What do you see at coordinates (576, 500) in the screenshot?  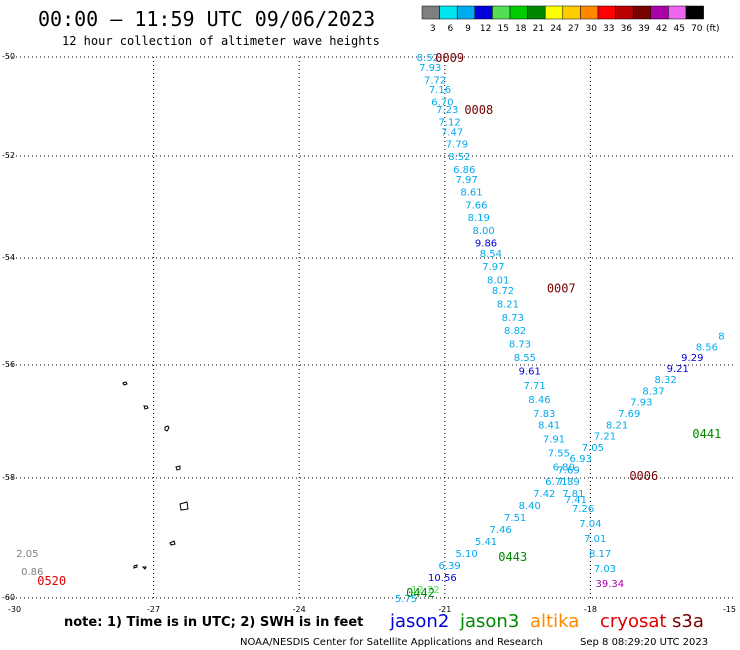 I see `wave-height-point: 7.41` at bounding box center [576, 500].